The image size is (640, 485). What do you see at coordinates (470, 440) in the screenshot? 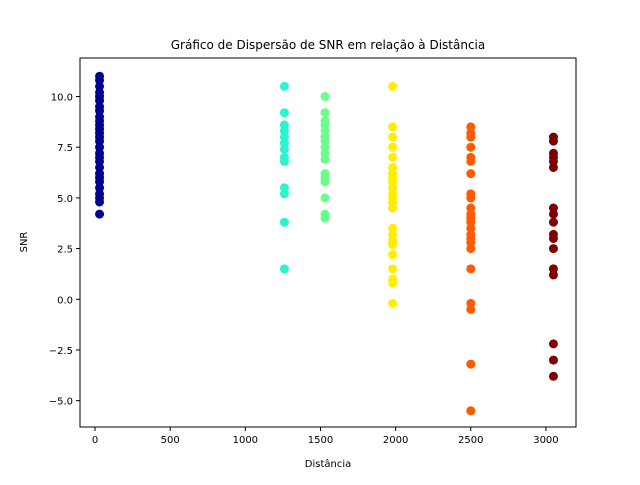
I see `x-tick-label: 2500` at bounding box center [470, 440].